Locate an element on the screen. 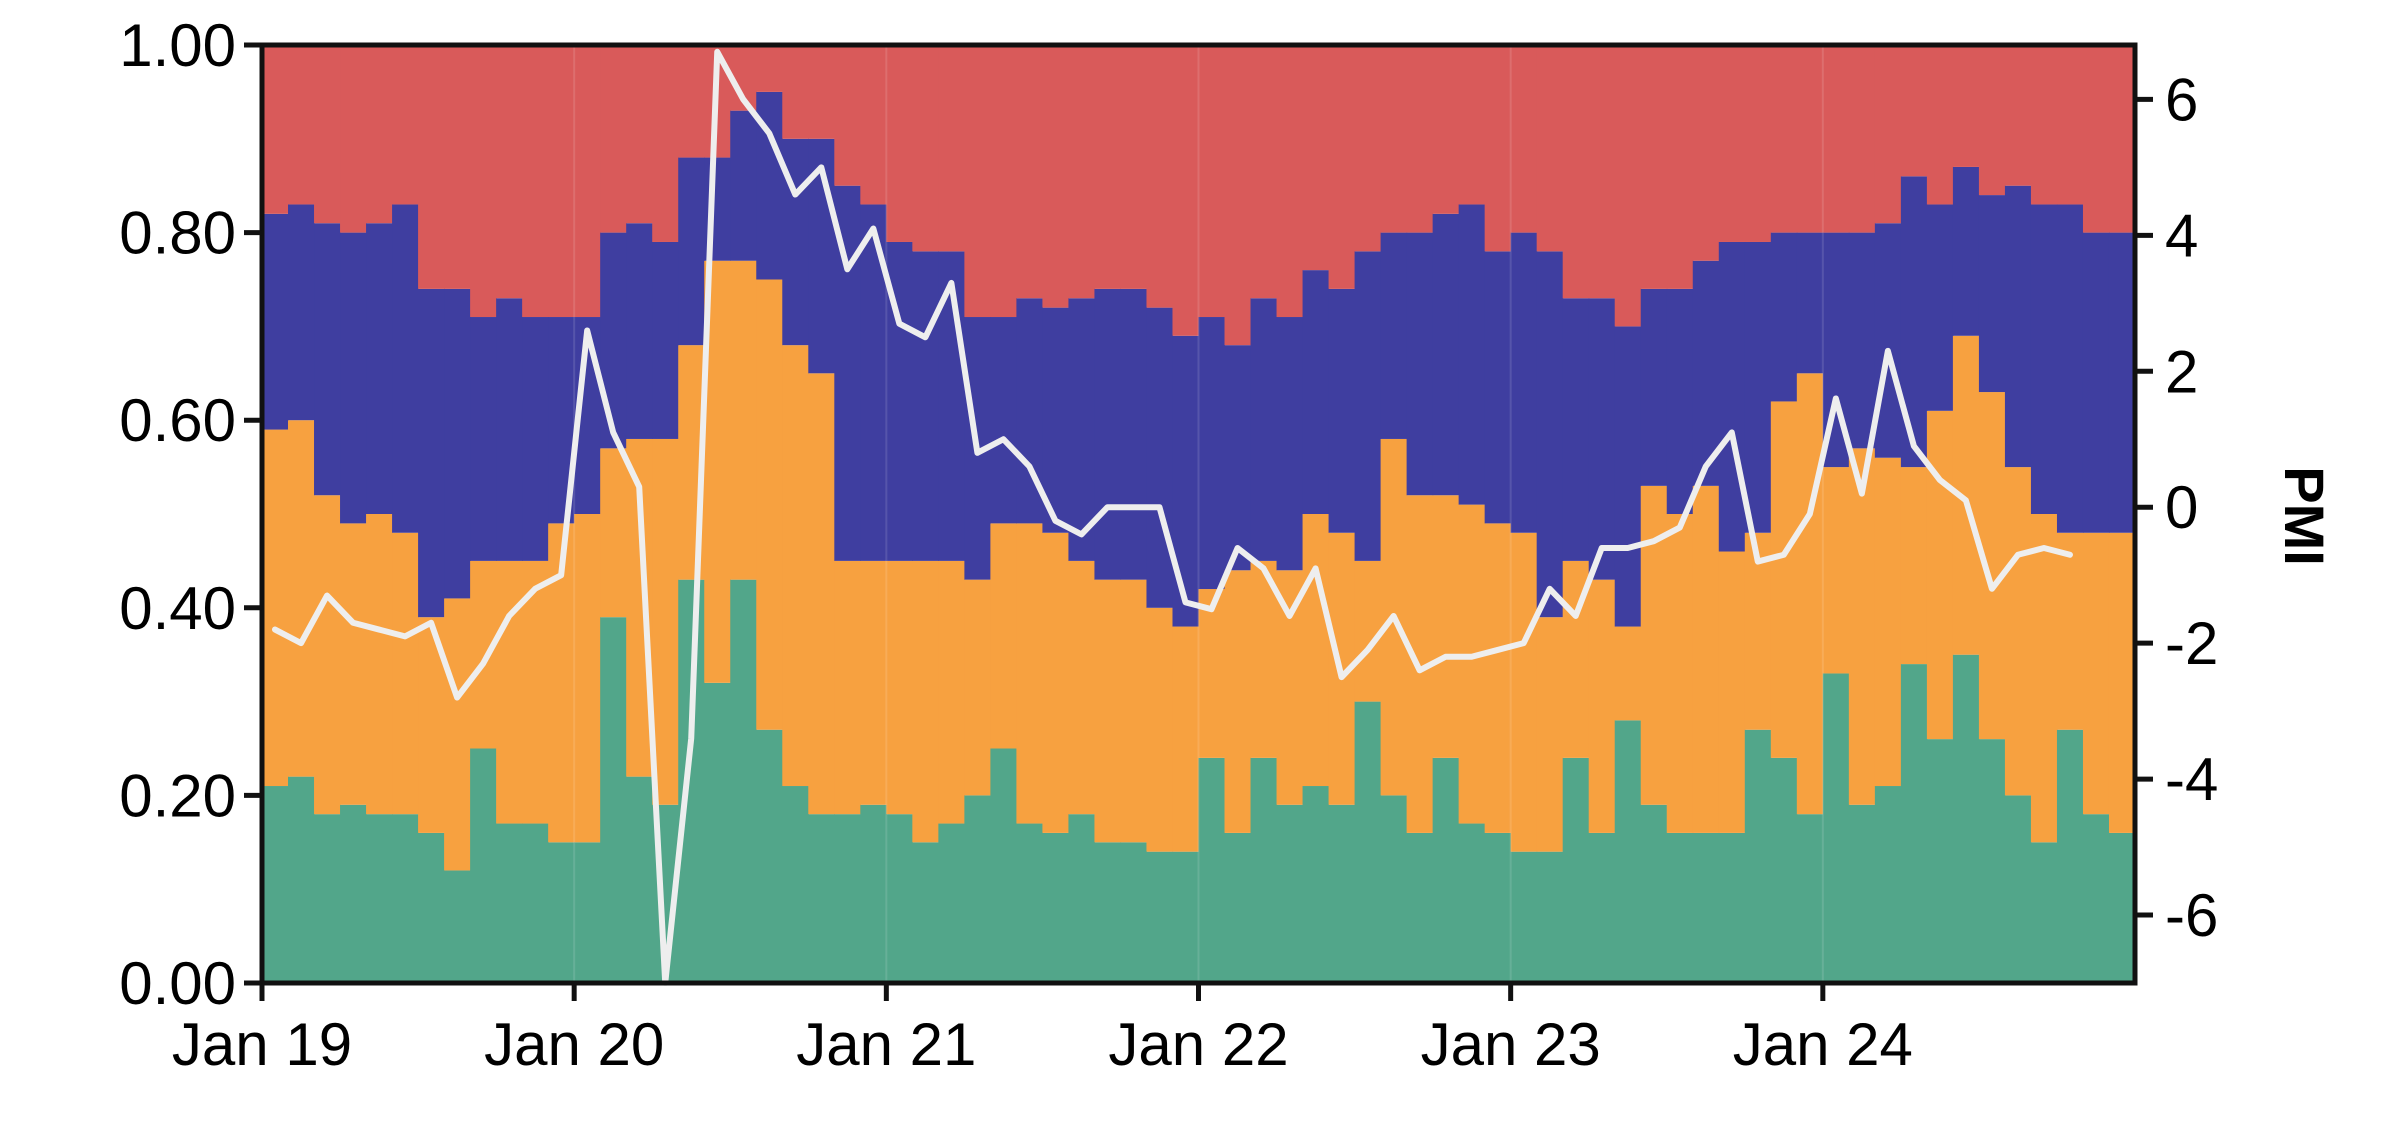 This screenshot has height=1134, width=2392. right-tick-label: 2 is located at coordinates (2181, 371).